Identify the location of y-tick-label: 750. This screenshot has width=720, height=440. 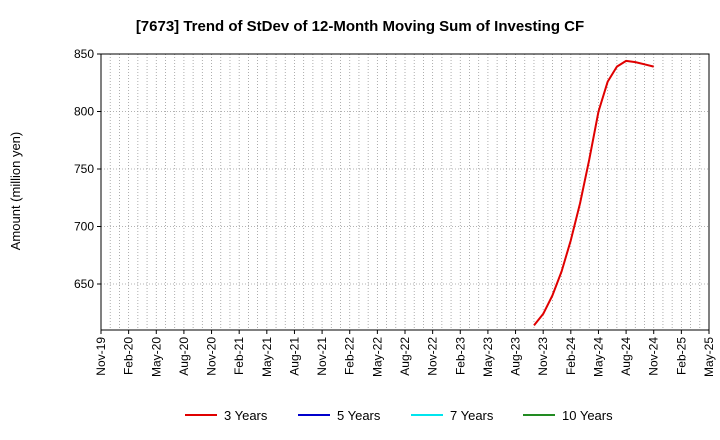
(84, 169).